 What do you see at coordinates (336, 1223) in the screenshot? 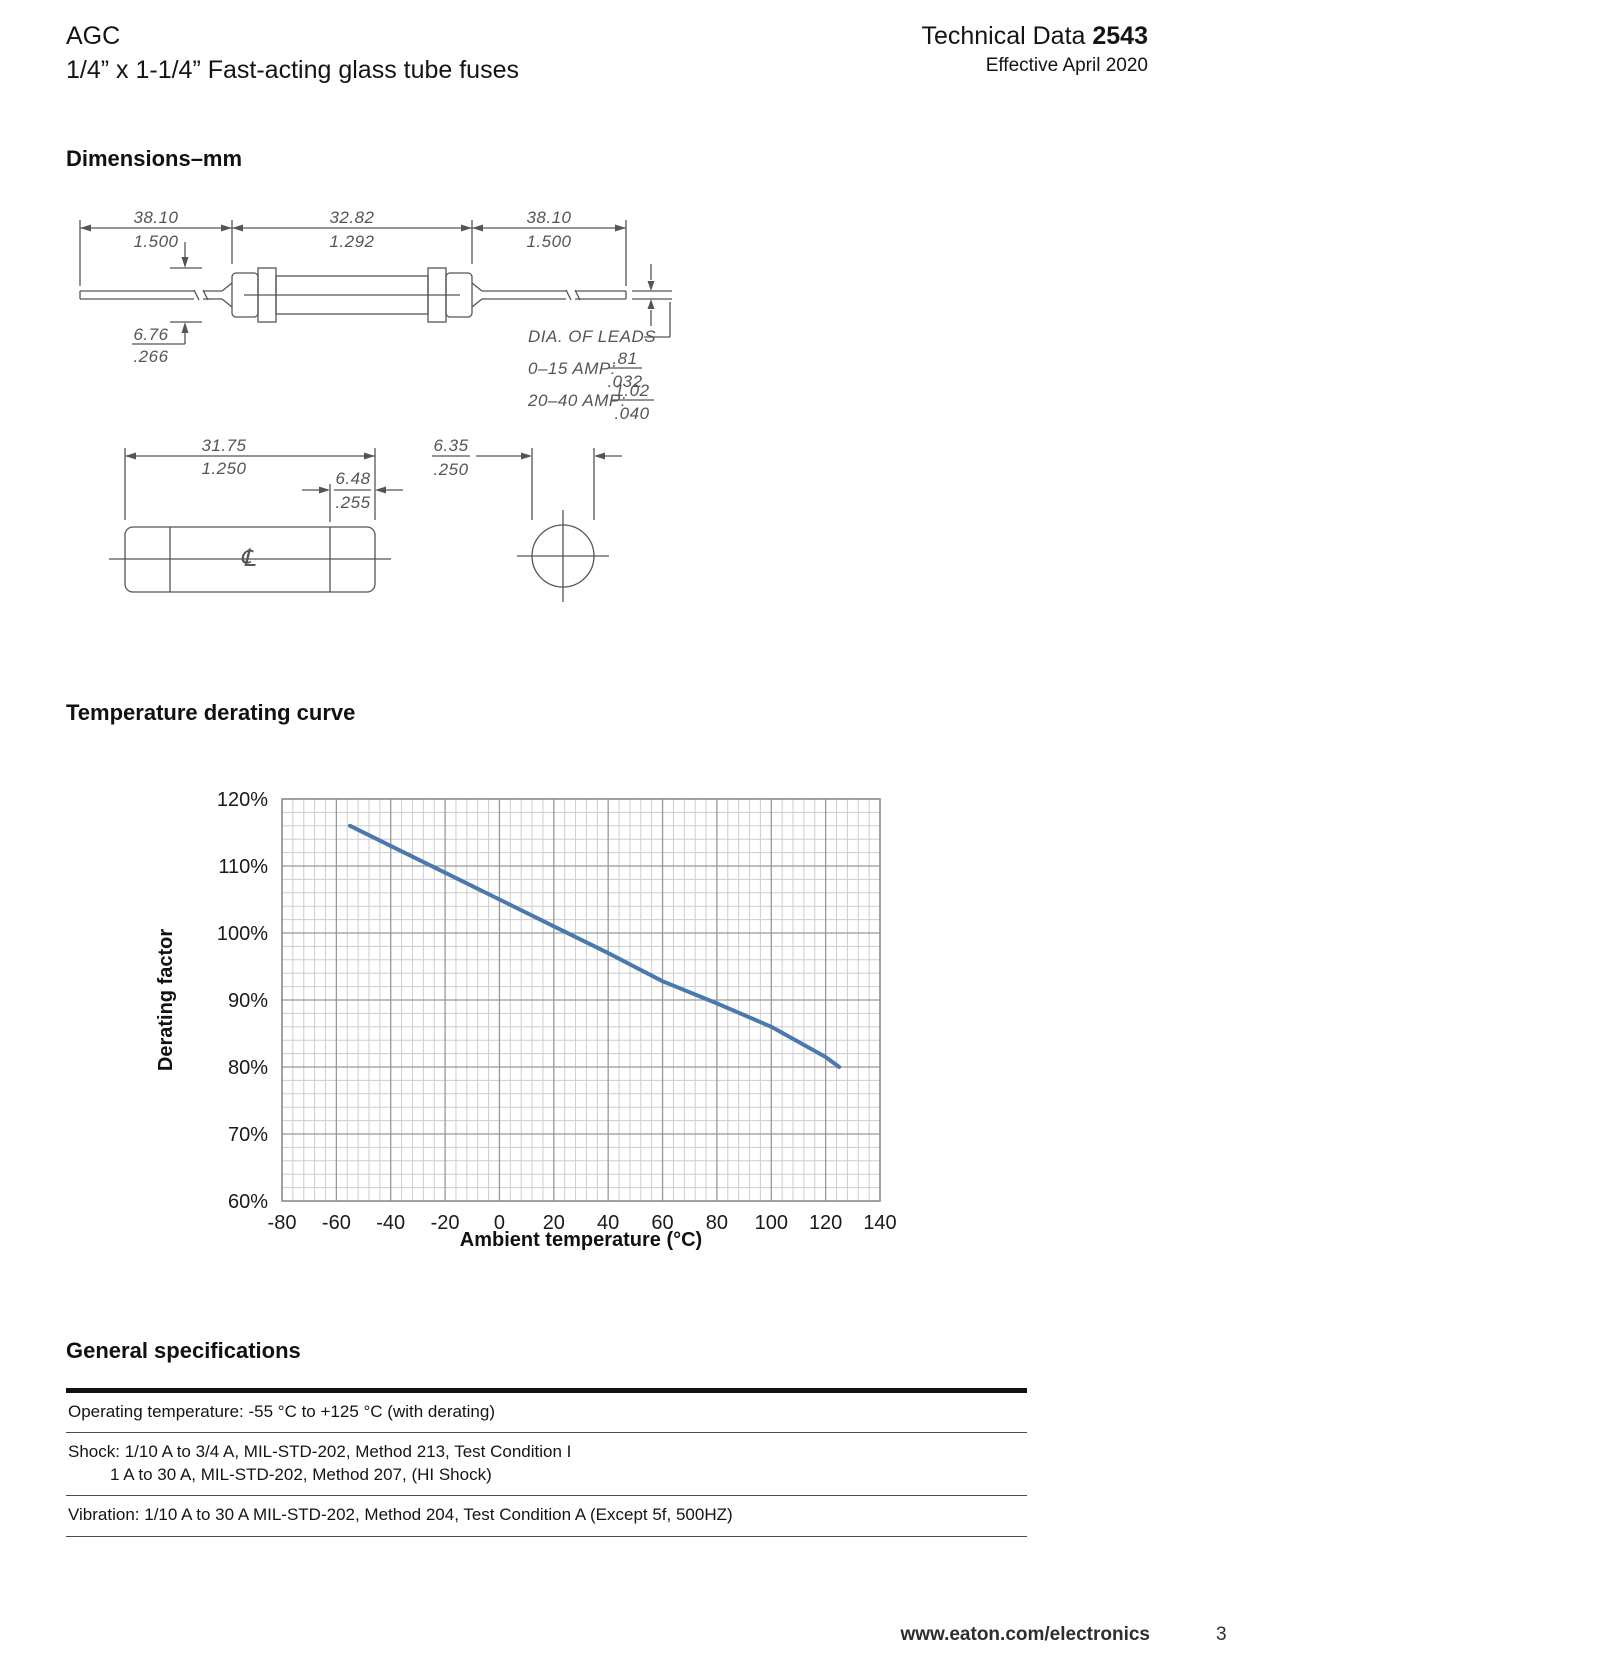
I see `x-tick-label: -60` at bounding box center [336, 1223].